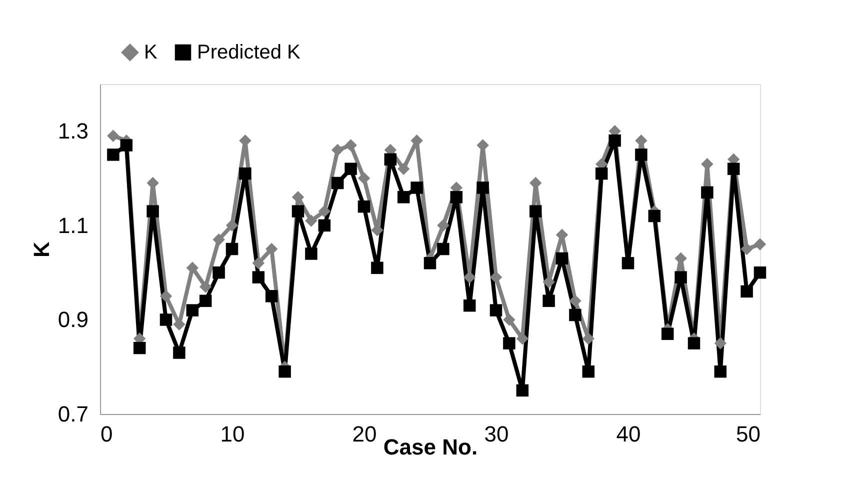 Image resolution: width=850 pixels, height=482 pixels. What do you see at coordinates (73, 225) in the screenshot?
I see `y-tick-label: 1.1` at bounding box center [73, 225].